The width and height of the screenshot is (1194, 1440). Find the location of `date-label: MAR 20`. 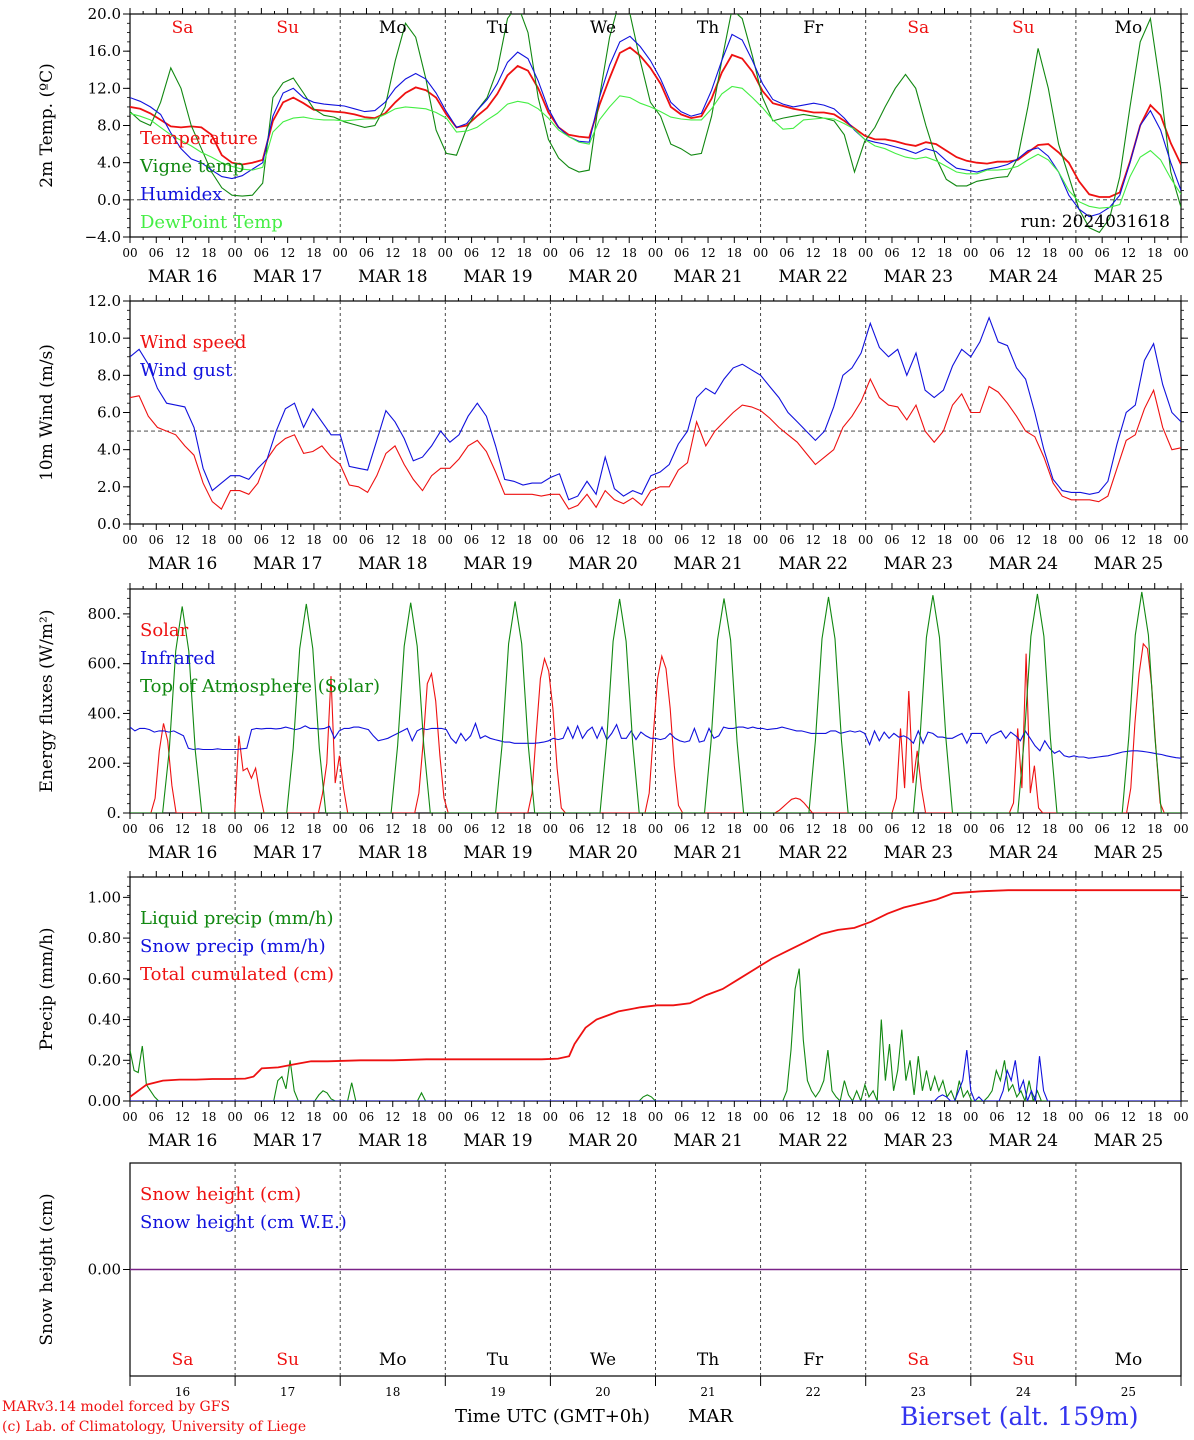

date-label: MAR 20 is located at coordinates (603, 277).